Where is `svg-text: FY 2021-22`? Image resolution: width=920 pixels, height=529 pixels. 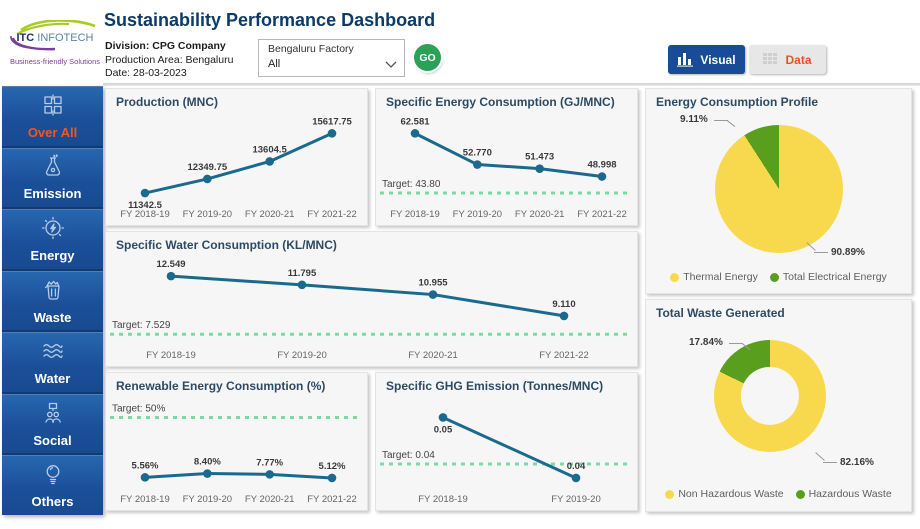
svg-text: FY 2021-22 is located at coordinates (331, 214).